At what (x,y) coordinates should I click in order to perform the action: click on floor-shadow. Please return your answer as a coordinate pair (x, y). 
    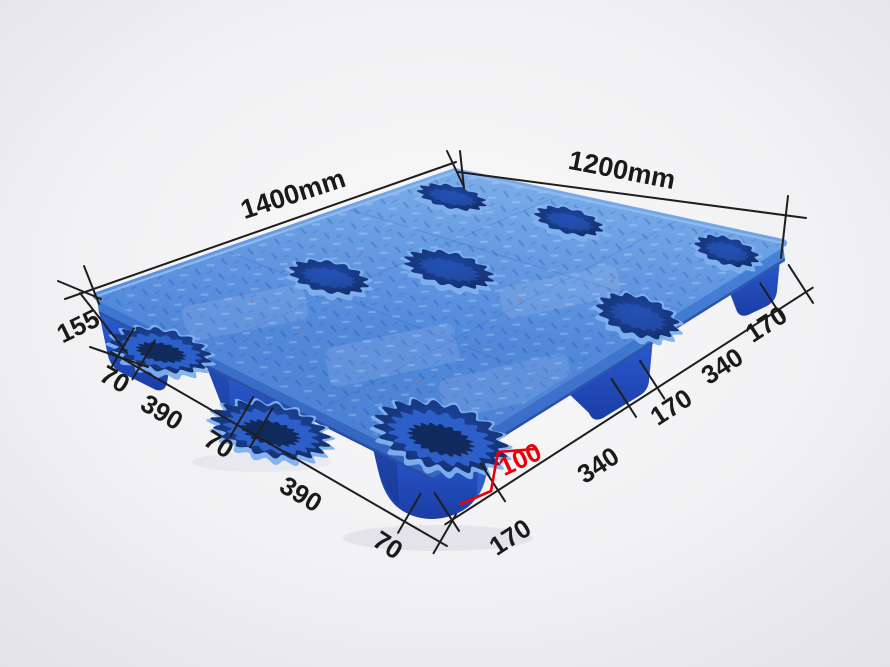
    Looking at the image, I should click on (438, 538).